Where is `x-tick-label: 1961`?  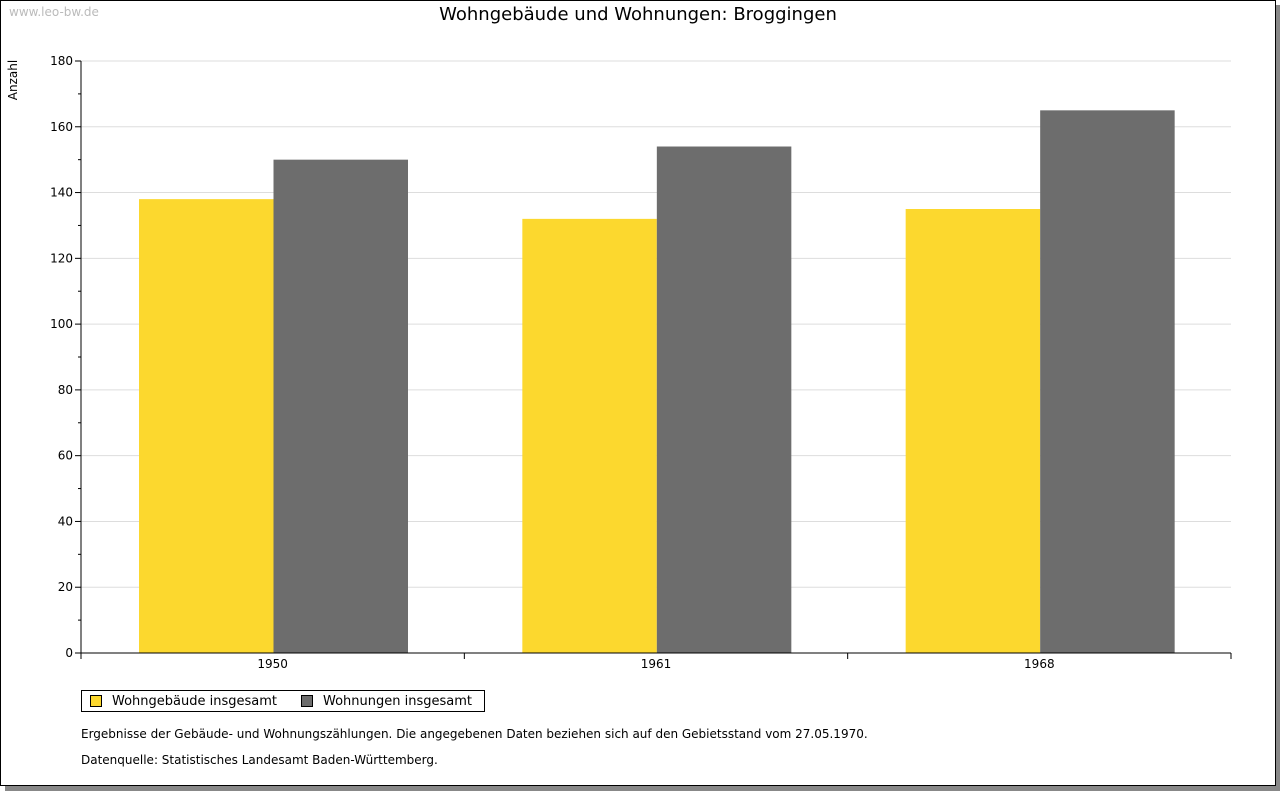
x-tick-label: 1961 is located at coordinates (656, 664).